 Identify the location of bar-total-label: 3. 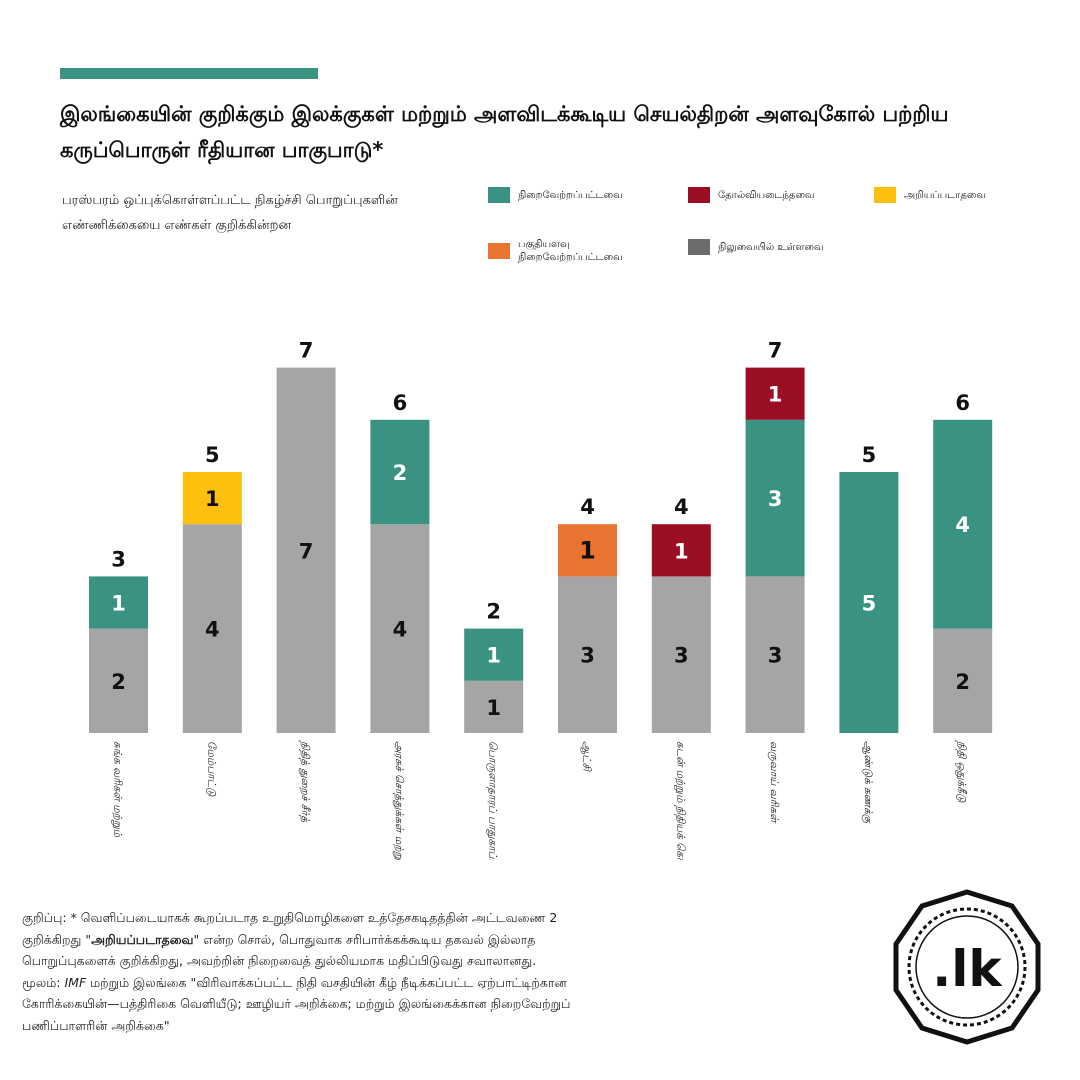
(118, 559).